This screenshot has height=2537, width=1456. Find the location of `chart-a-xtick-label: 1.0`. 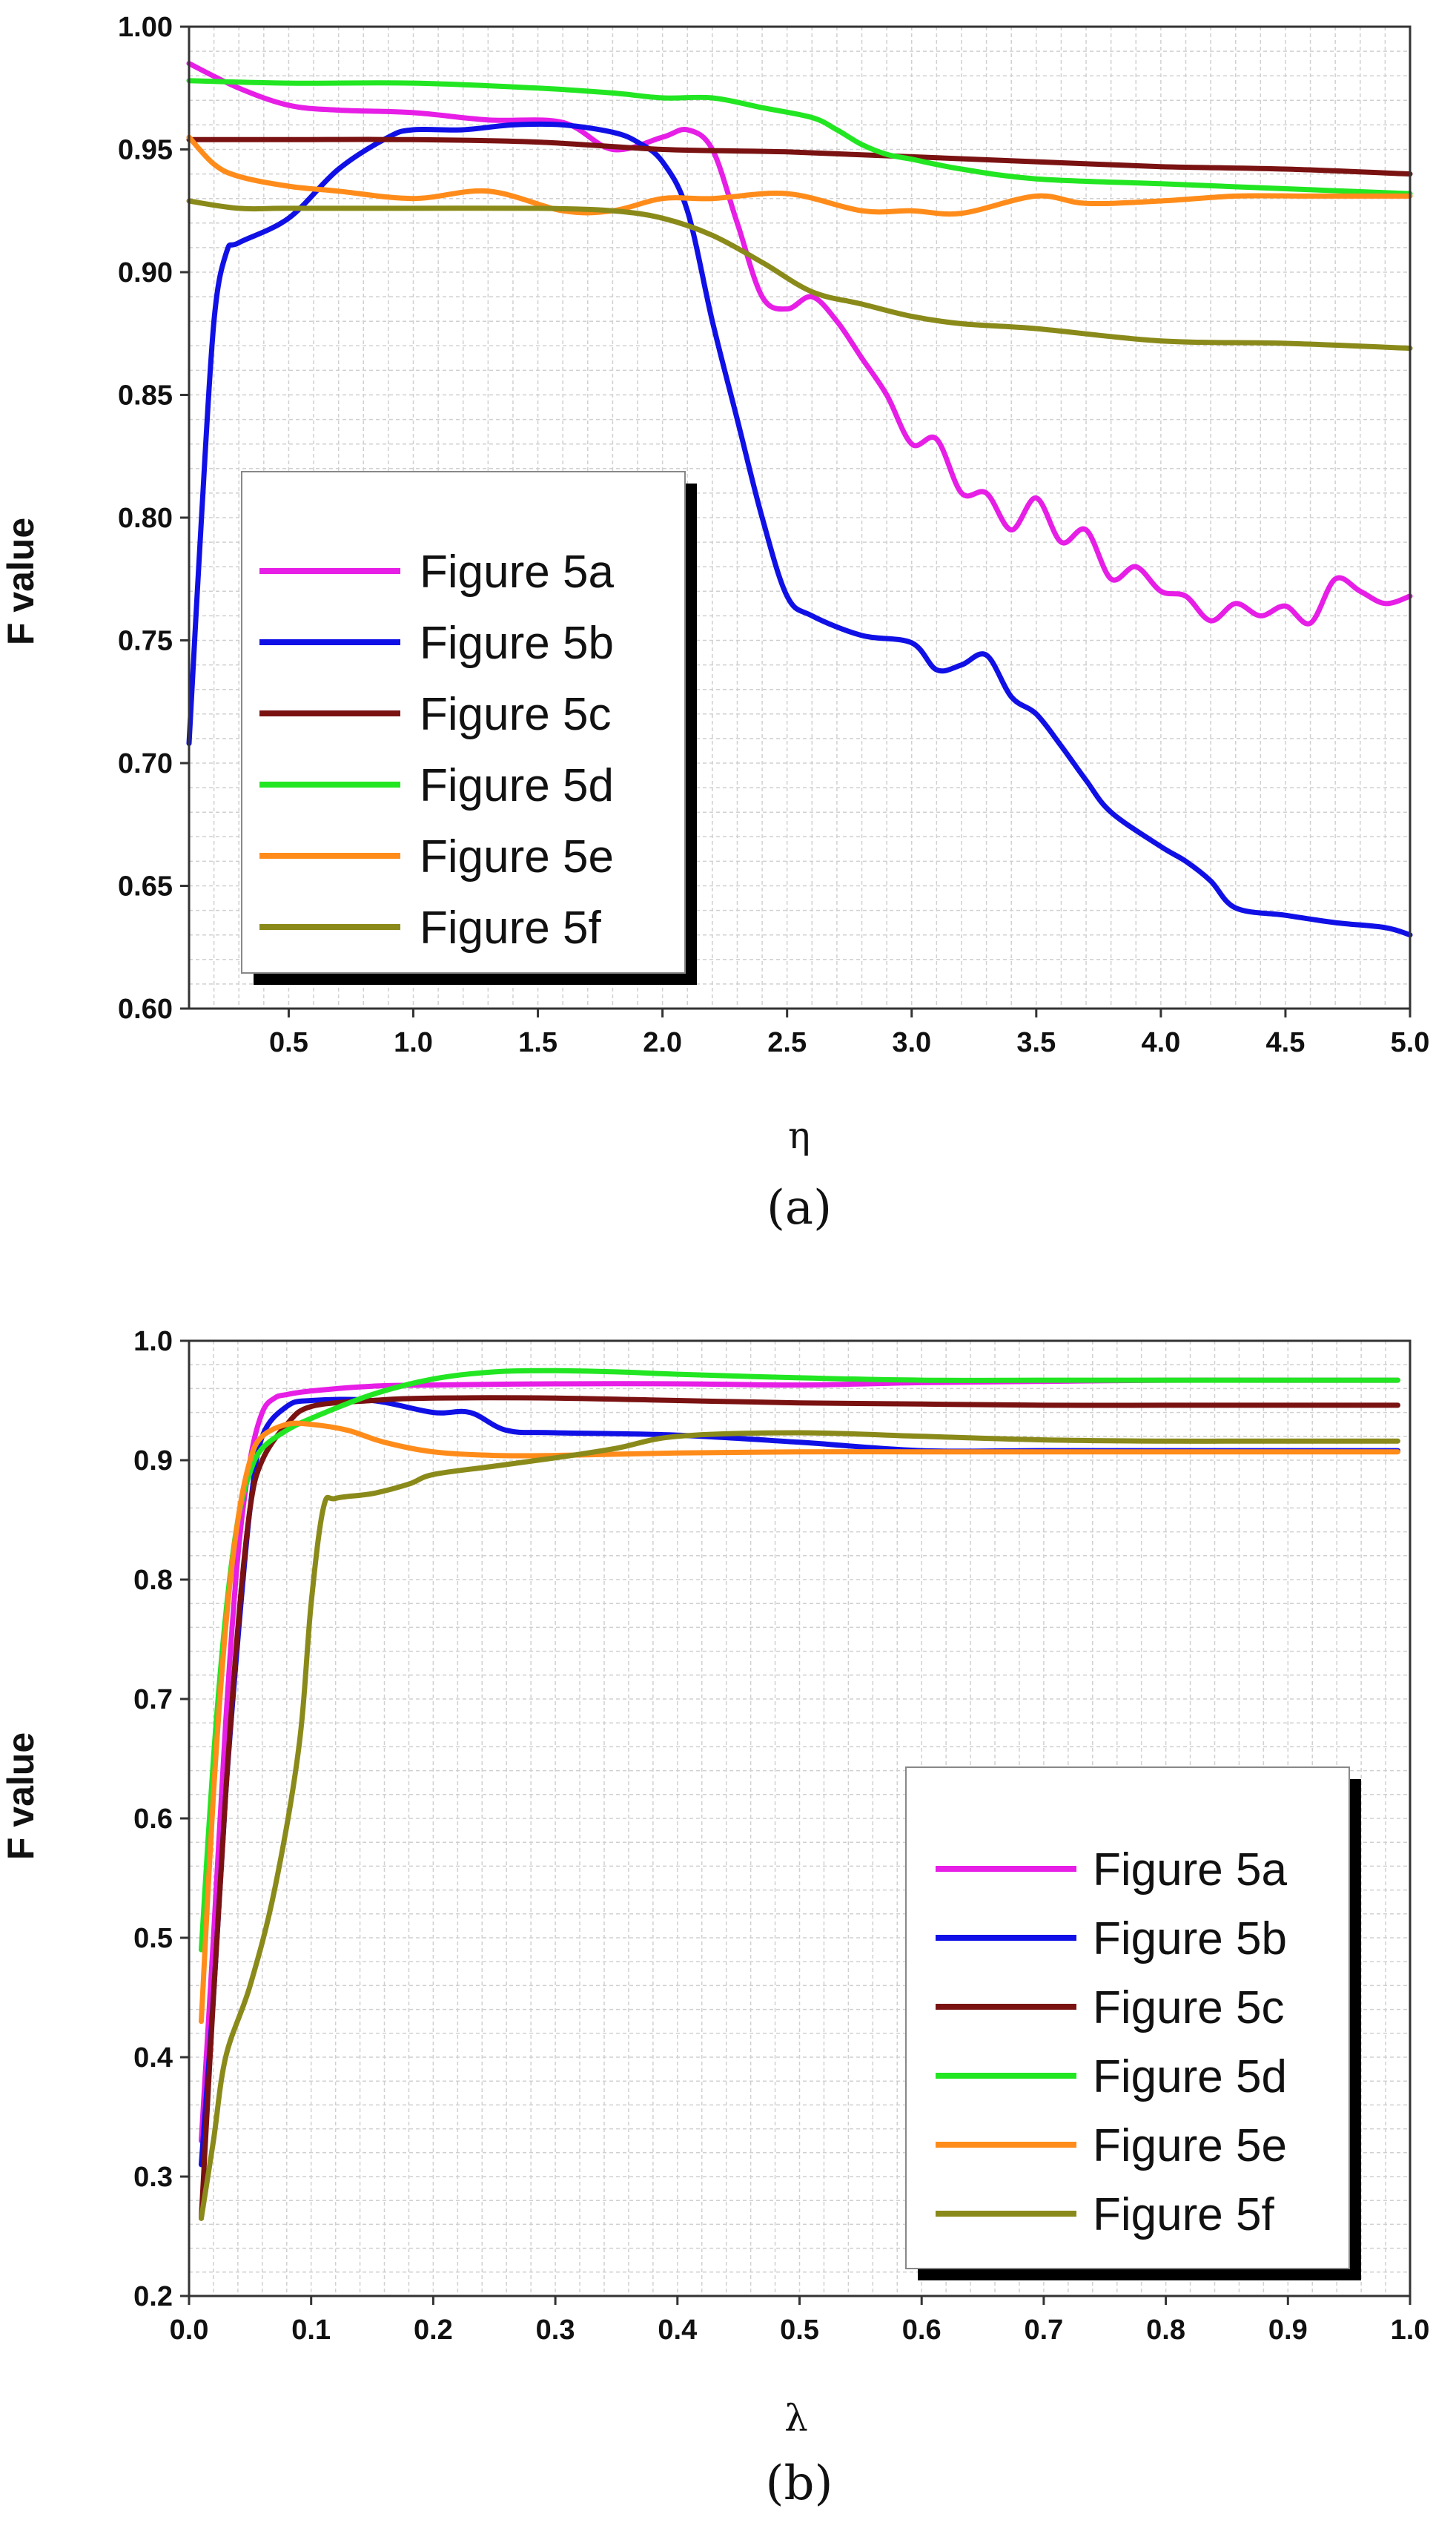

chart-a-xtick-label: 1.0 is located at coordinates (414, 1042).